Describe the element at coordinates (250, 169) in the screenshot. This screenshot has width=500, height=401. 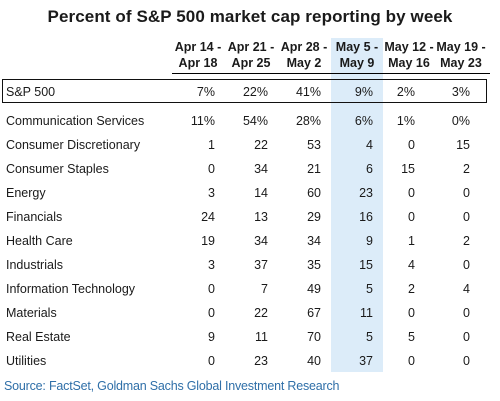
I see `table-row: Consumer Staples 0 34 21 6 15 2` at that location.